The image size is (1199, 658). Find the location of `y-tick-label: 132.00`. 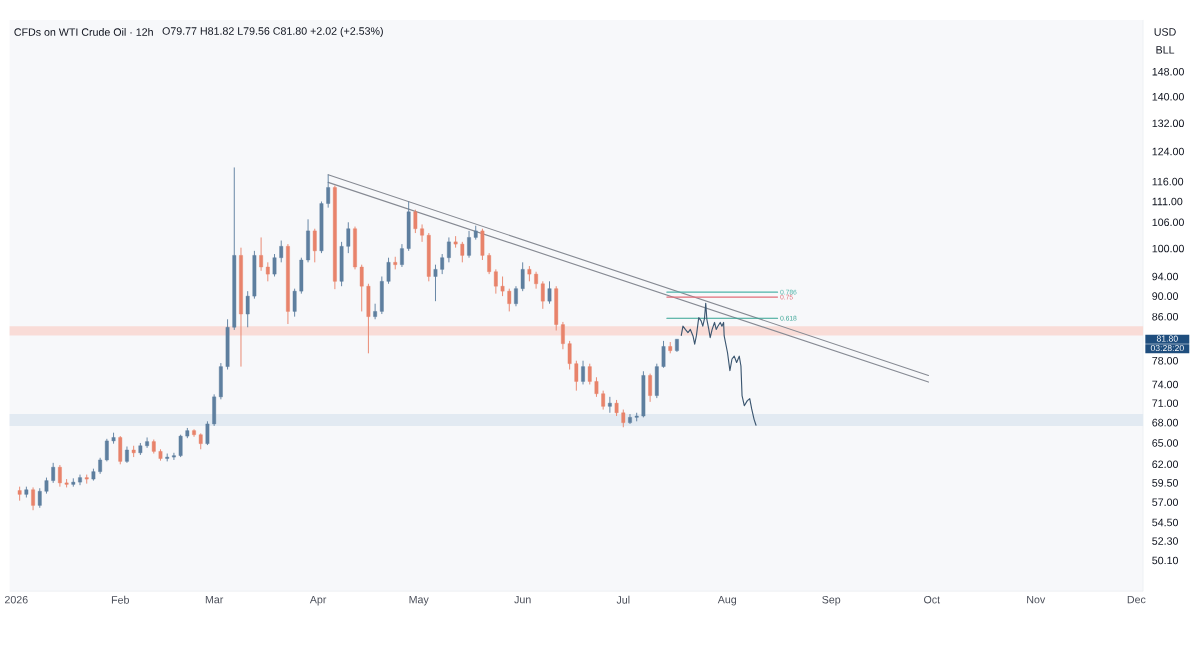

y-tick-label: 132.00 is located at coordinates (1168, 123).